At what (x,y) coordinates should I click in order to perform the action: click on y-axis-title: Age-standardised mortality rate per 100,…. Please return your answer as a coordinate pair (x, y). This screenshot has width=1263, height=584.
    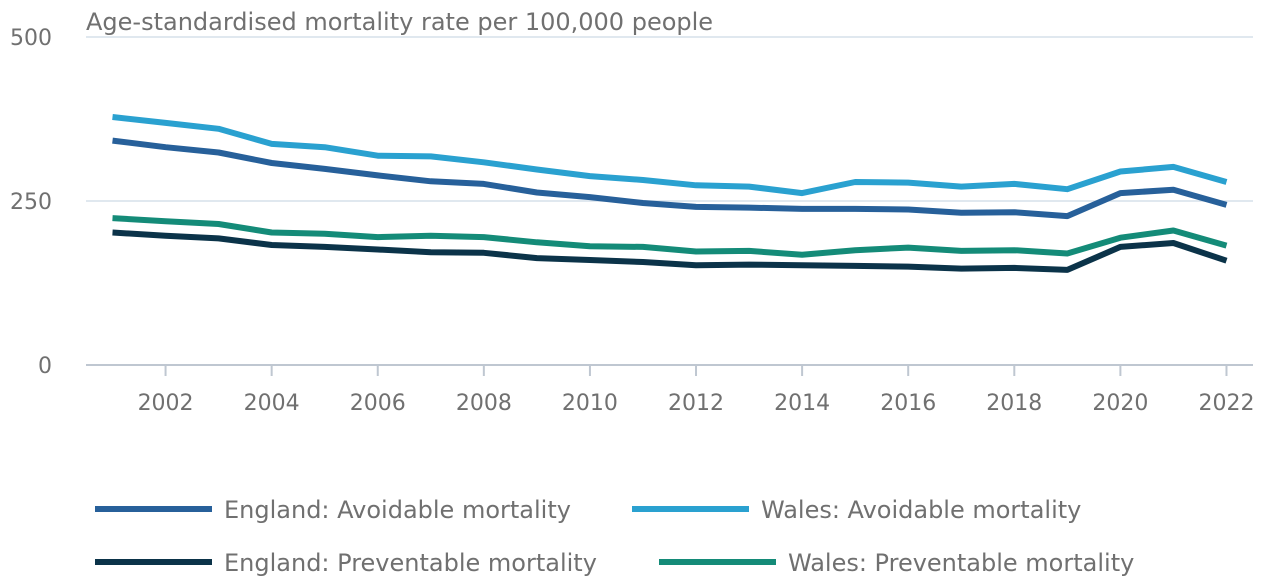
    Looking at the image, I should click on (399, 22).